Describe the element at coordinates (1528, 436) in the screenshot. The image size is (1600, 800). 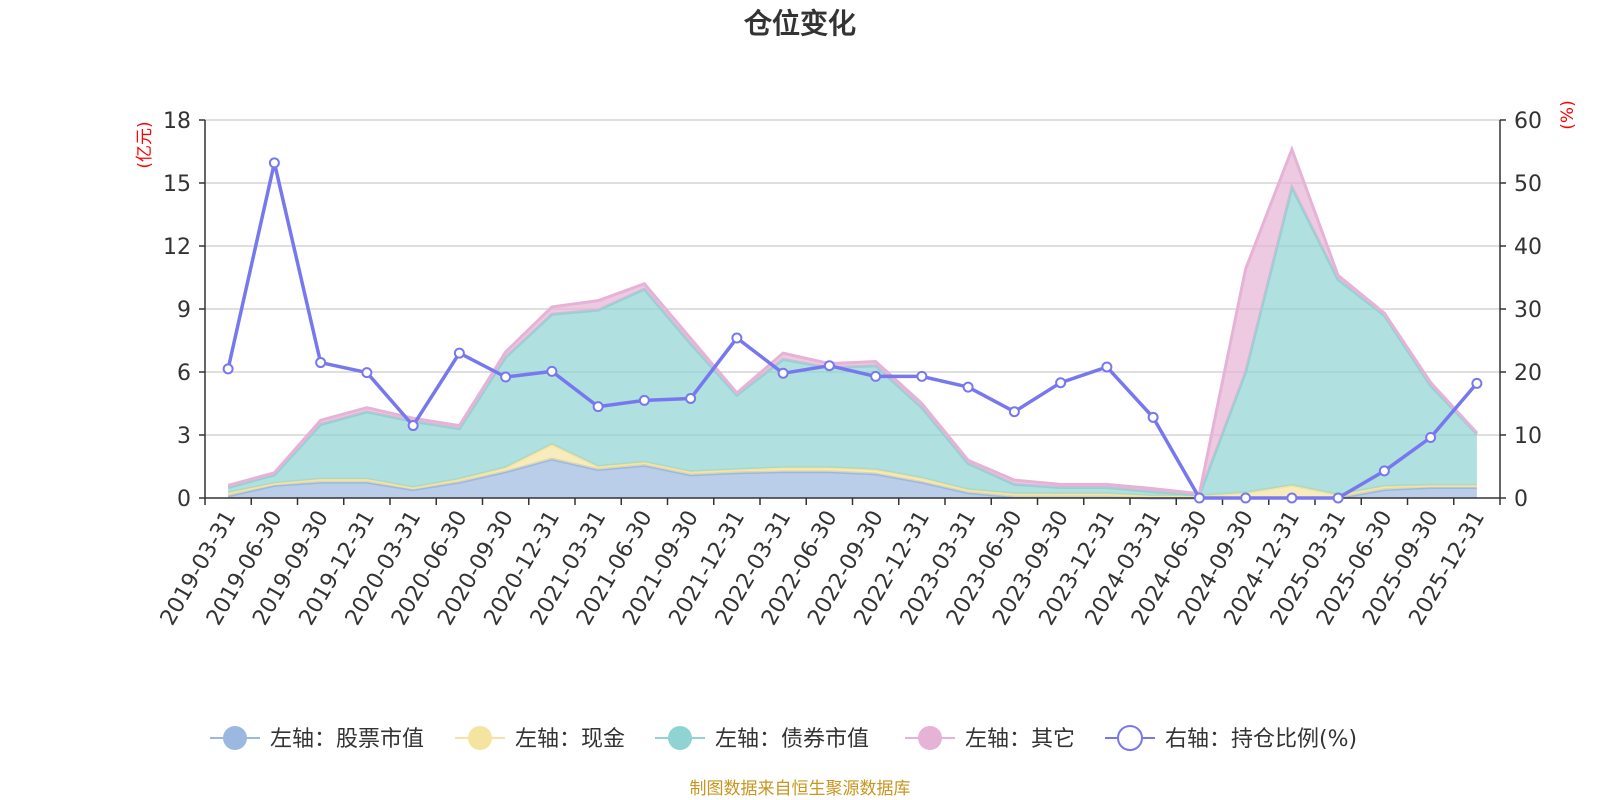
I see `right-tick-label: 10` at that location.